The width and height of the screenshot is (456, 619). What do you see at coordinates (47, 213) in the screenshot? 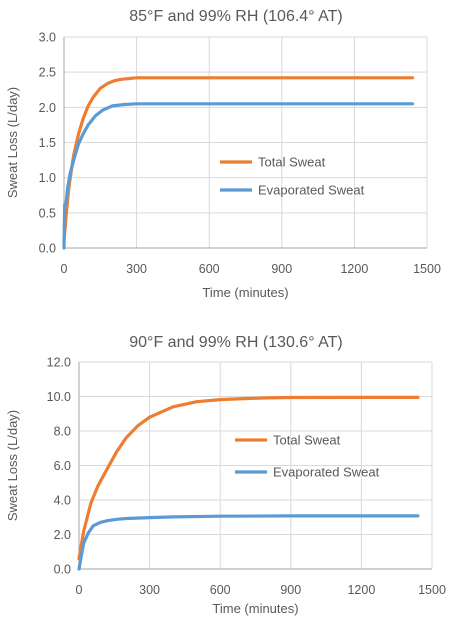
I see `y-tick-label: 0.5` at bounding box center [47, 213].